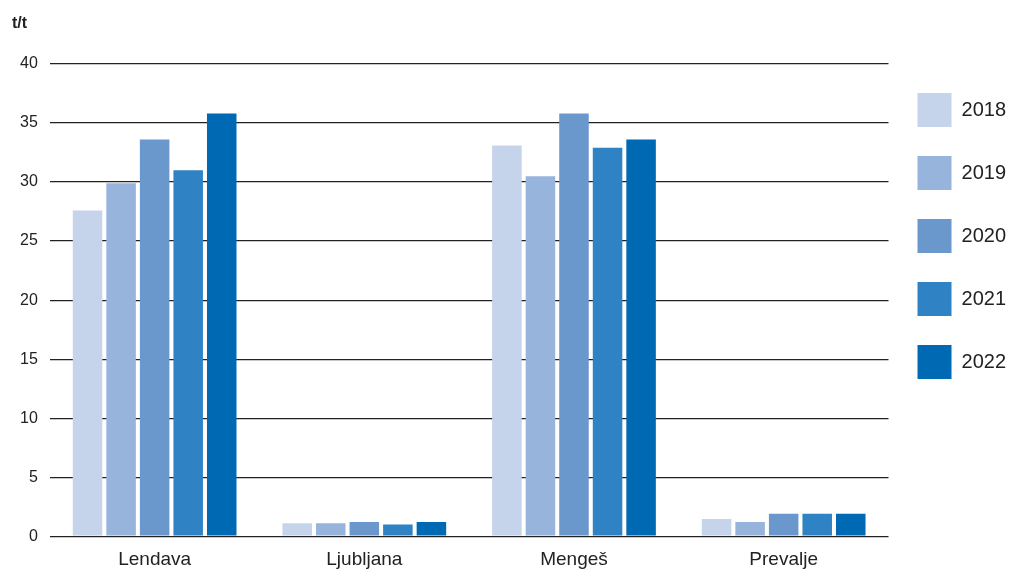  What do you see at coordinates (574, 558) in the screenshot?
I see `x-tick-label: Mengeš` at bounding box center [574, 558].